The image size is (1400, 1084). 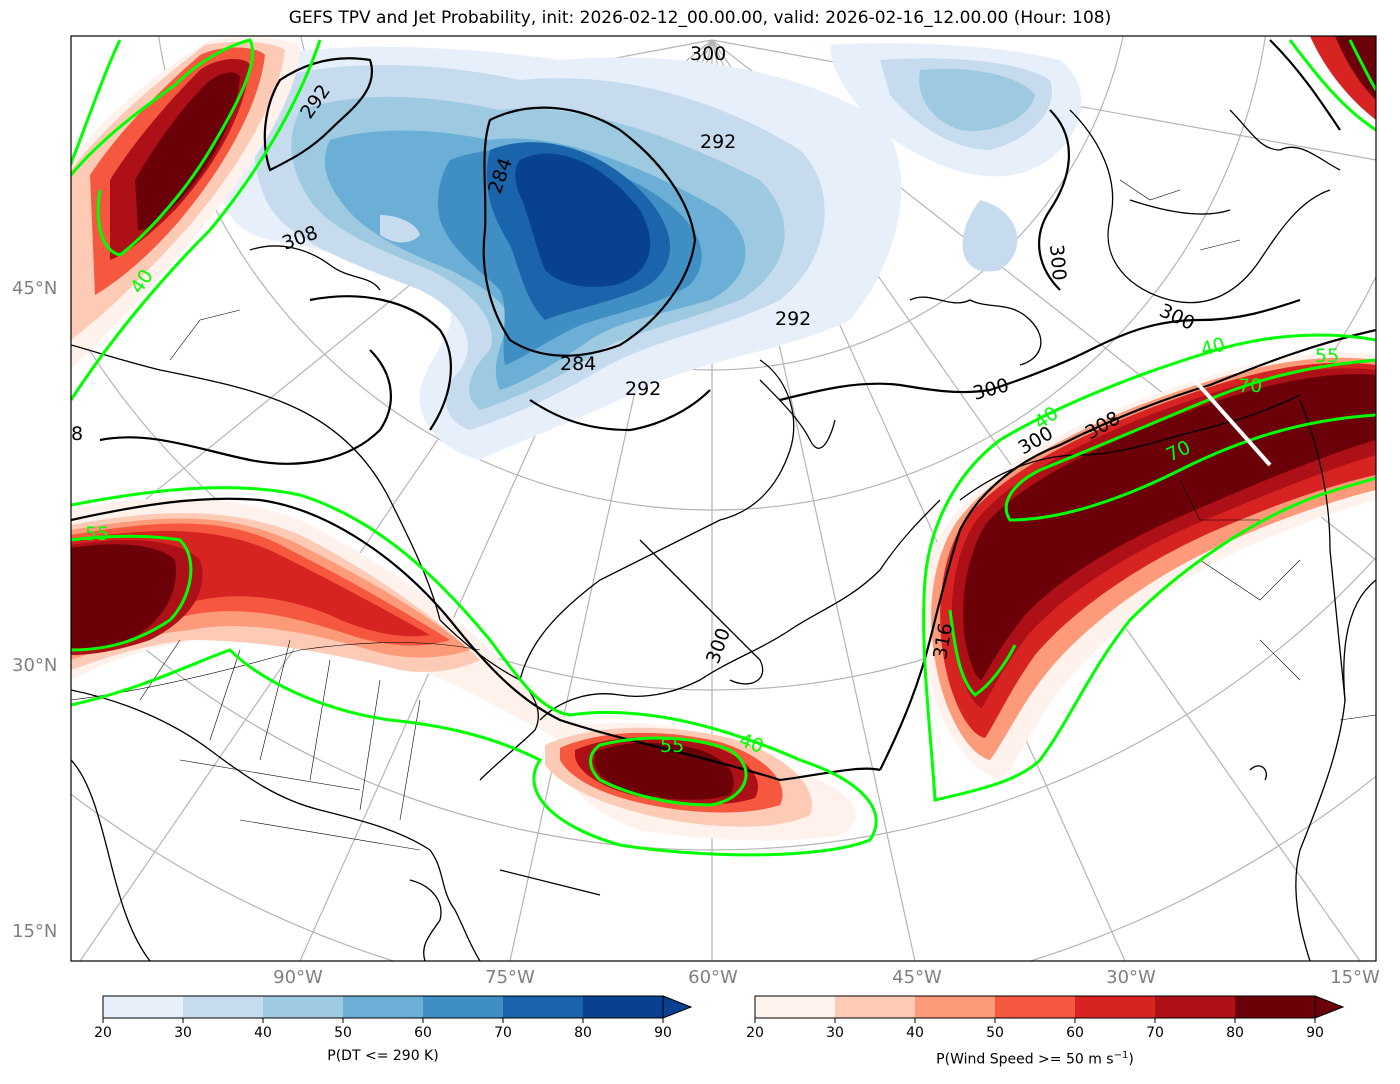 What do you see at coordinates (1250, 386) in the screenshot?
I see `jet-label: 70` at bounding box center [1250, 386].